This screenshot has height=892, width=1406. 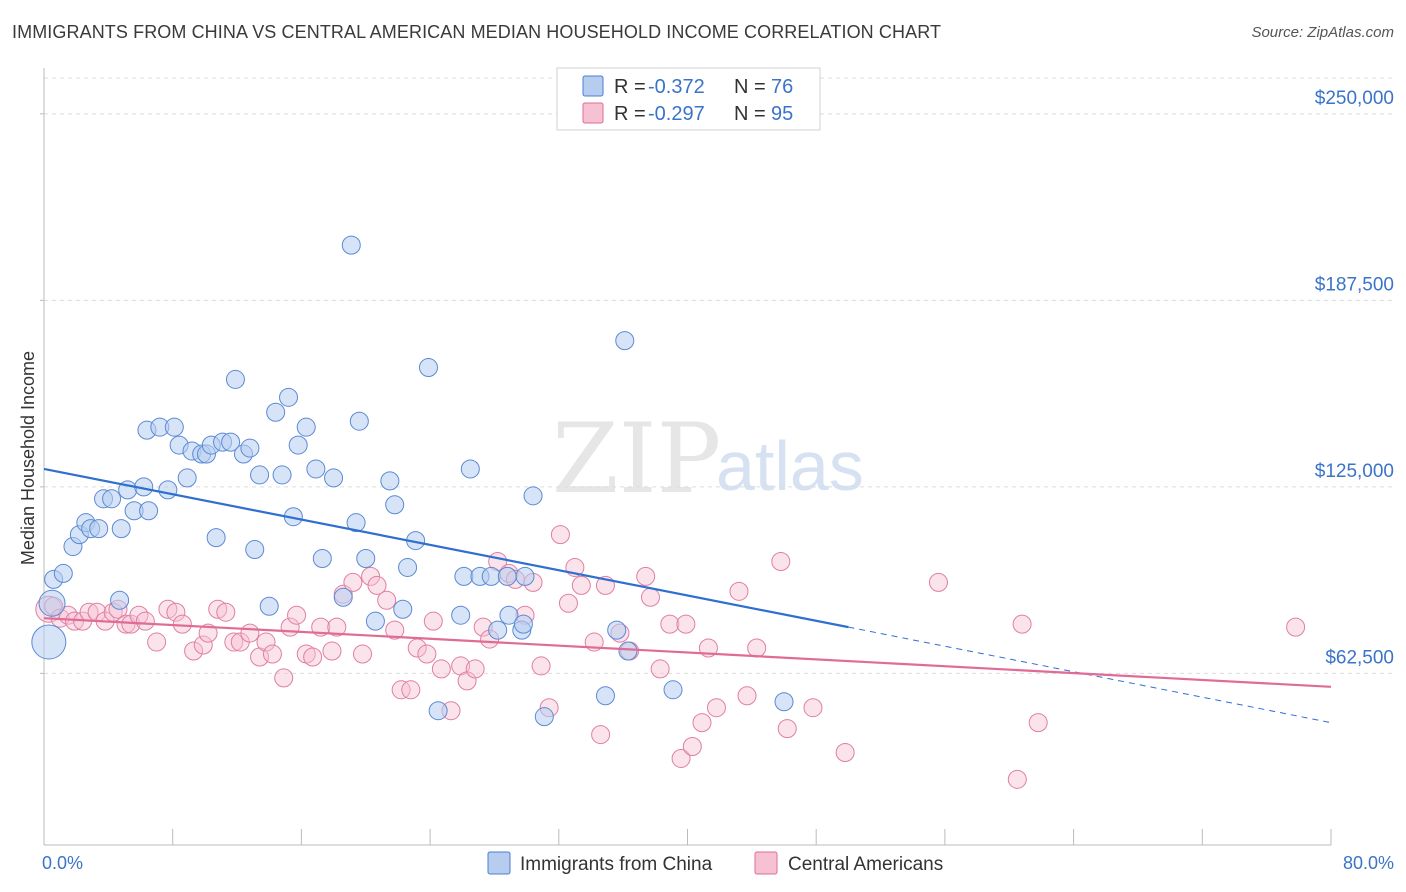 I want to click on watermark: ZIP atlas, so click(x=708, y=459).